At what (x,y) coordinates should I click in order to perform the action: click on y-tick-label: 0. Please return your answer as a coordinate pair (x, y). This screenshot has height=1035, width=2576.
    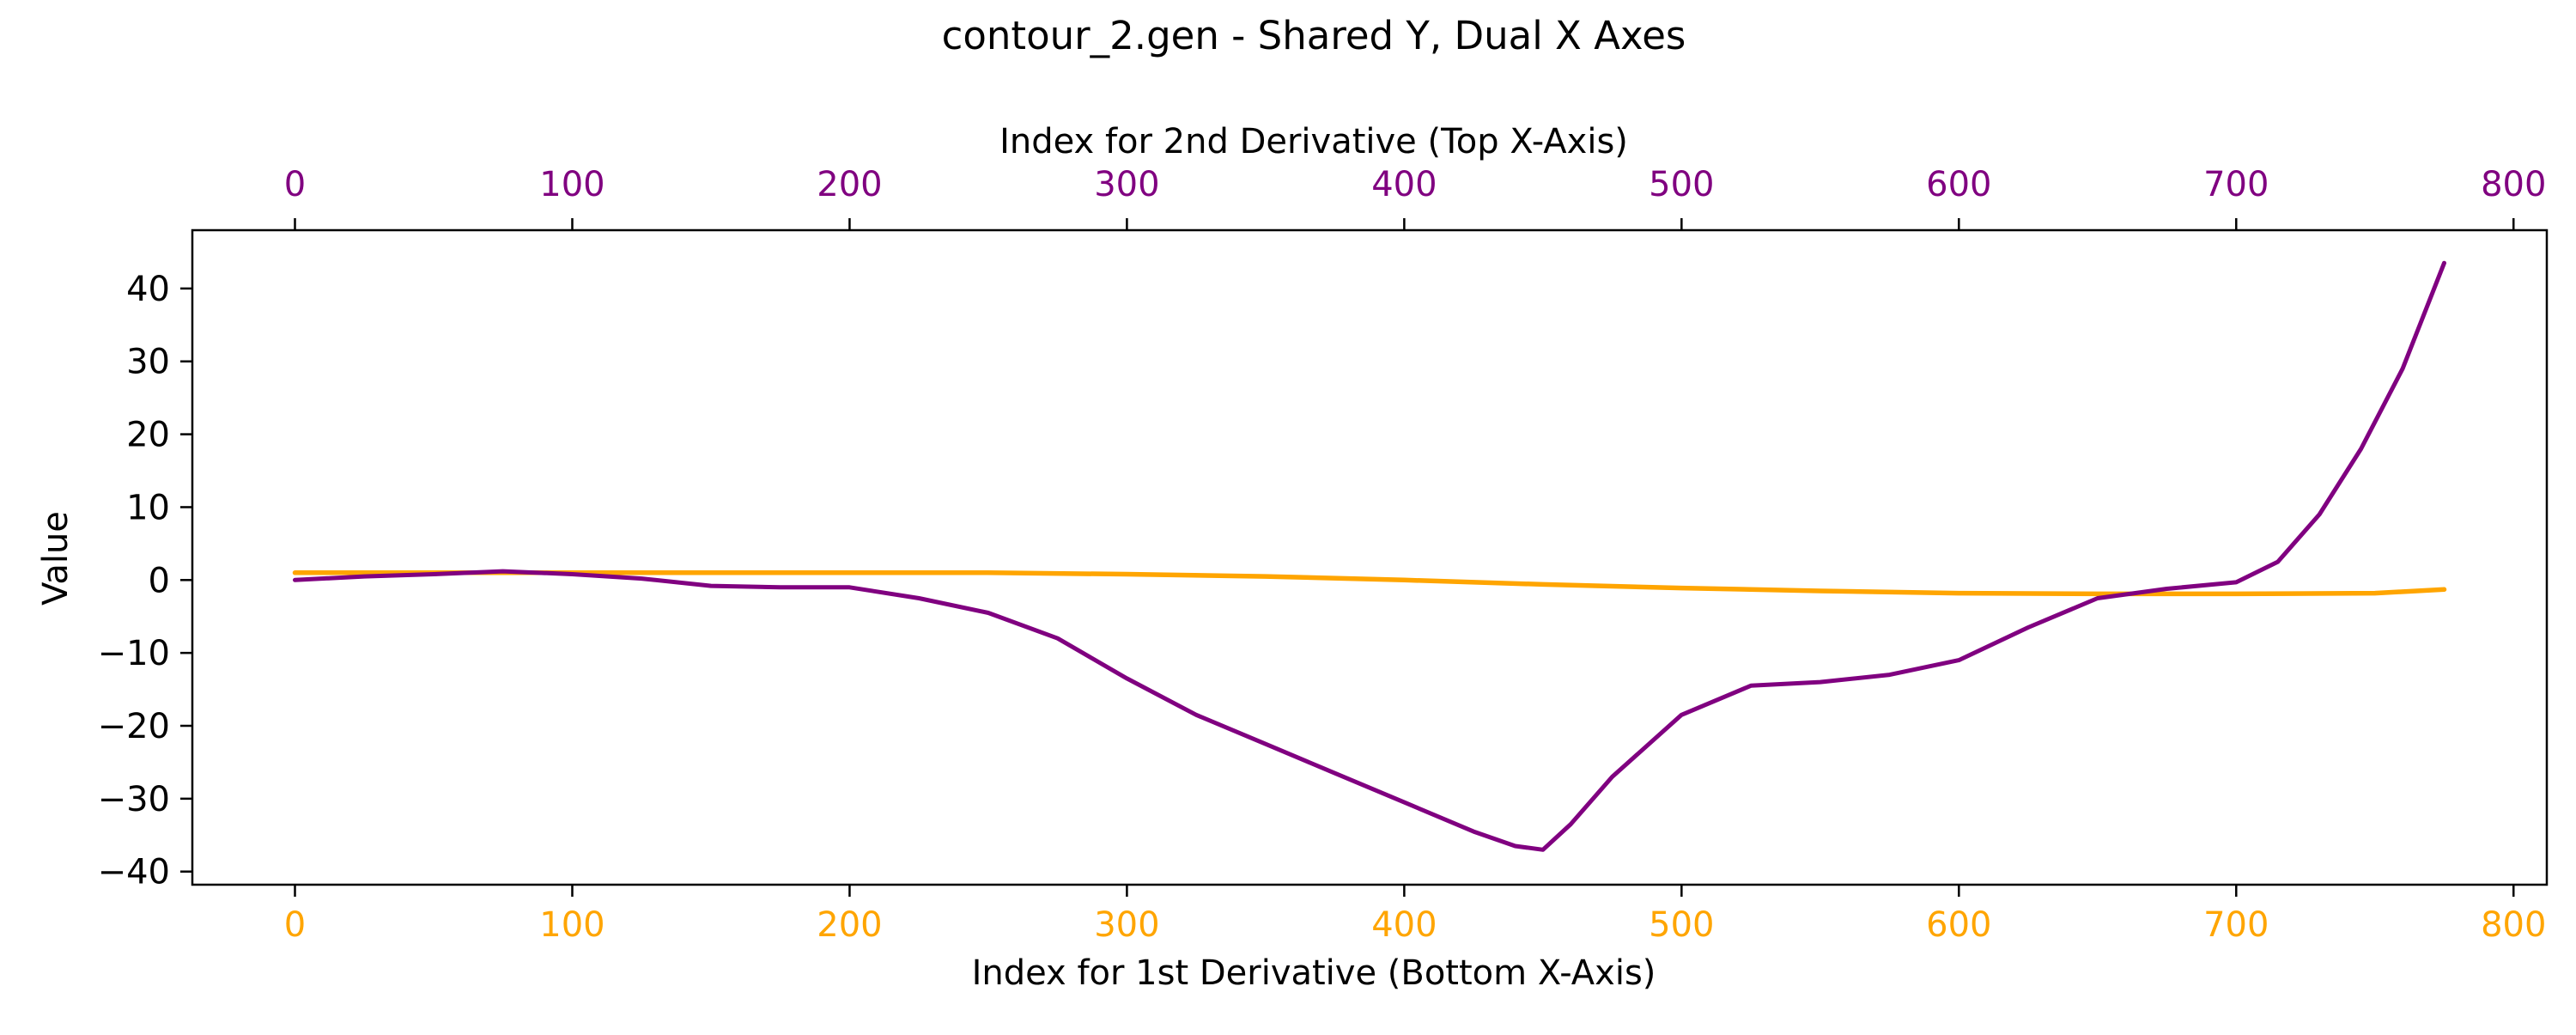
    Looking at the image, I should click on (159, 580).